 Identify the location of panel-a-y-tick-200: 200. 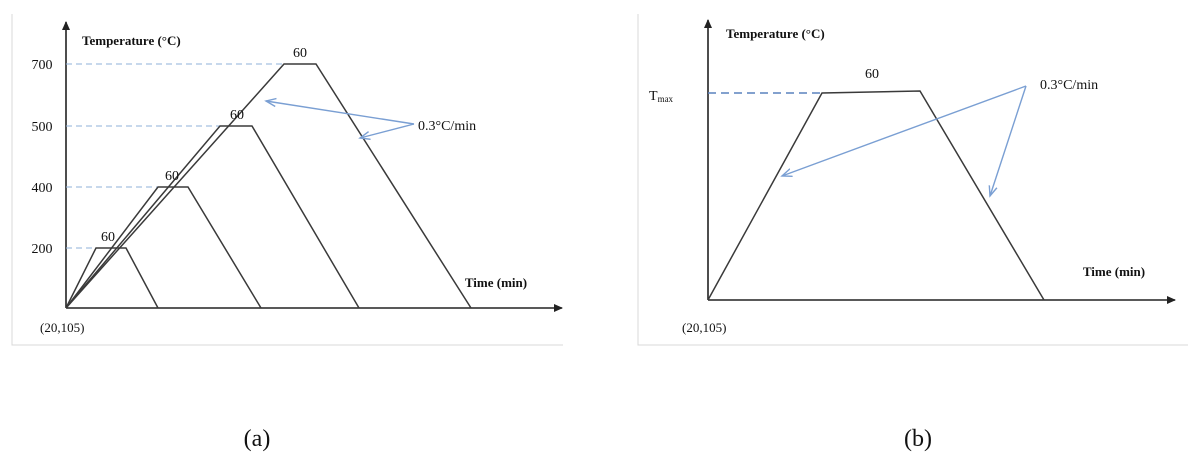
(42, 249).